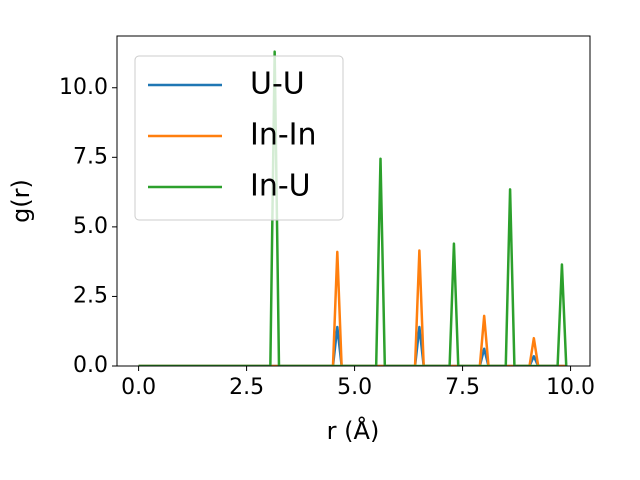  Describe the element at coordinates (90, 156) in the screenshot. I see `y-tick-label: 7.5` at that location.